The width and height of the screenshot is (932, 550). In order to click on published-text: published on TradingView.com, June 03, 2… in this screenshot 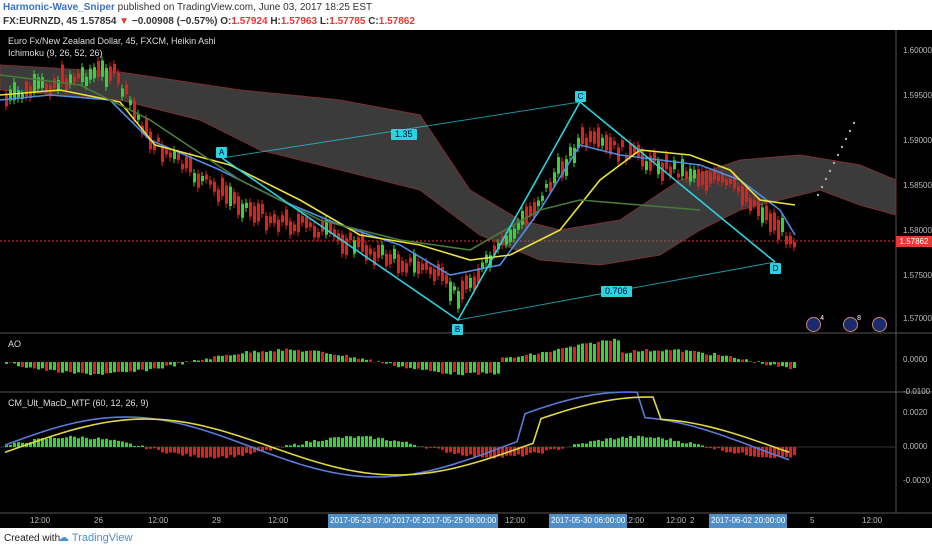, I will do `click(245, 7)`.